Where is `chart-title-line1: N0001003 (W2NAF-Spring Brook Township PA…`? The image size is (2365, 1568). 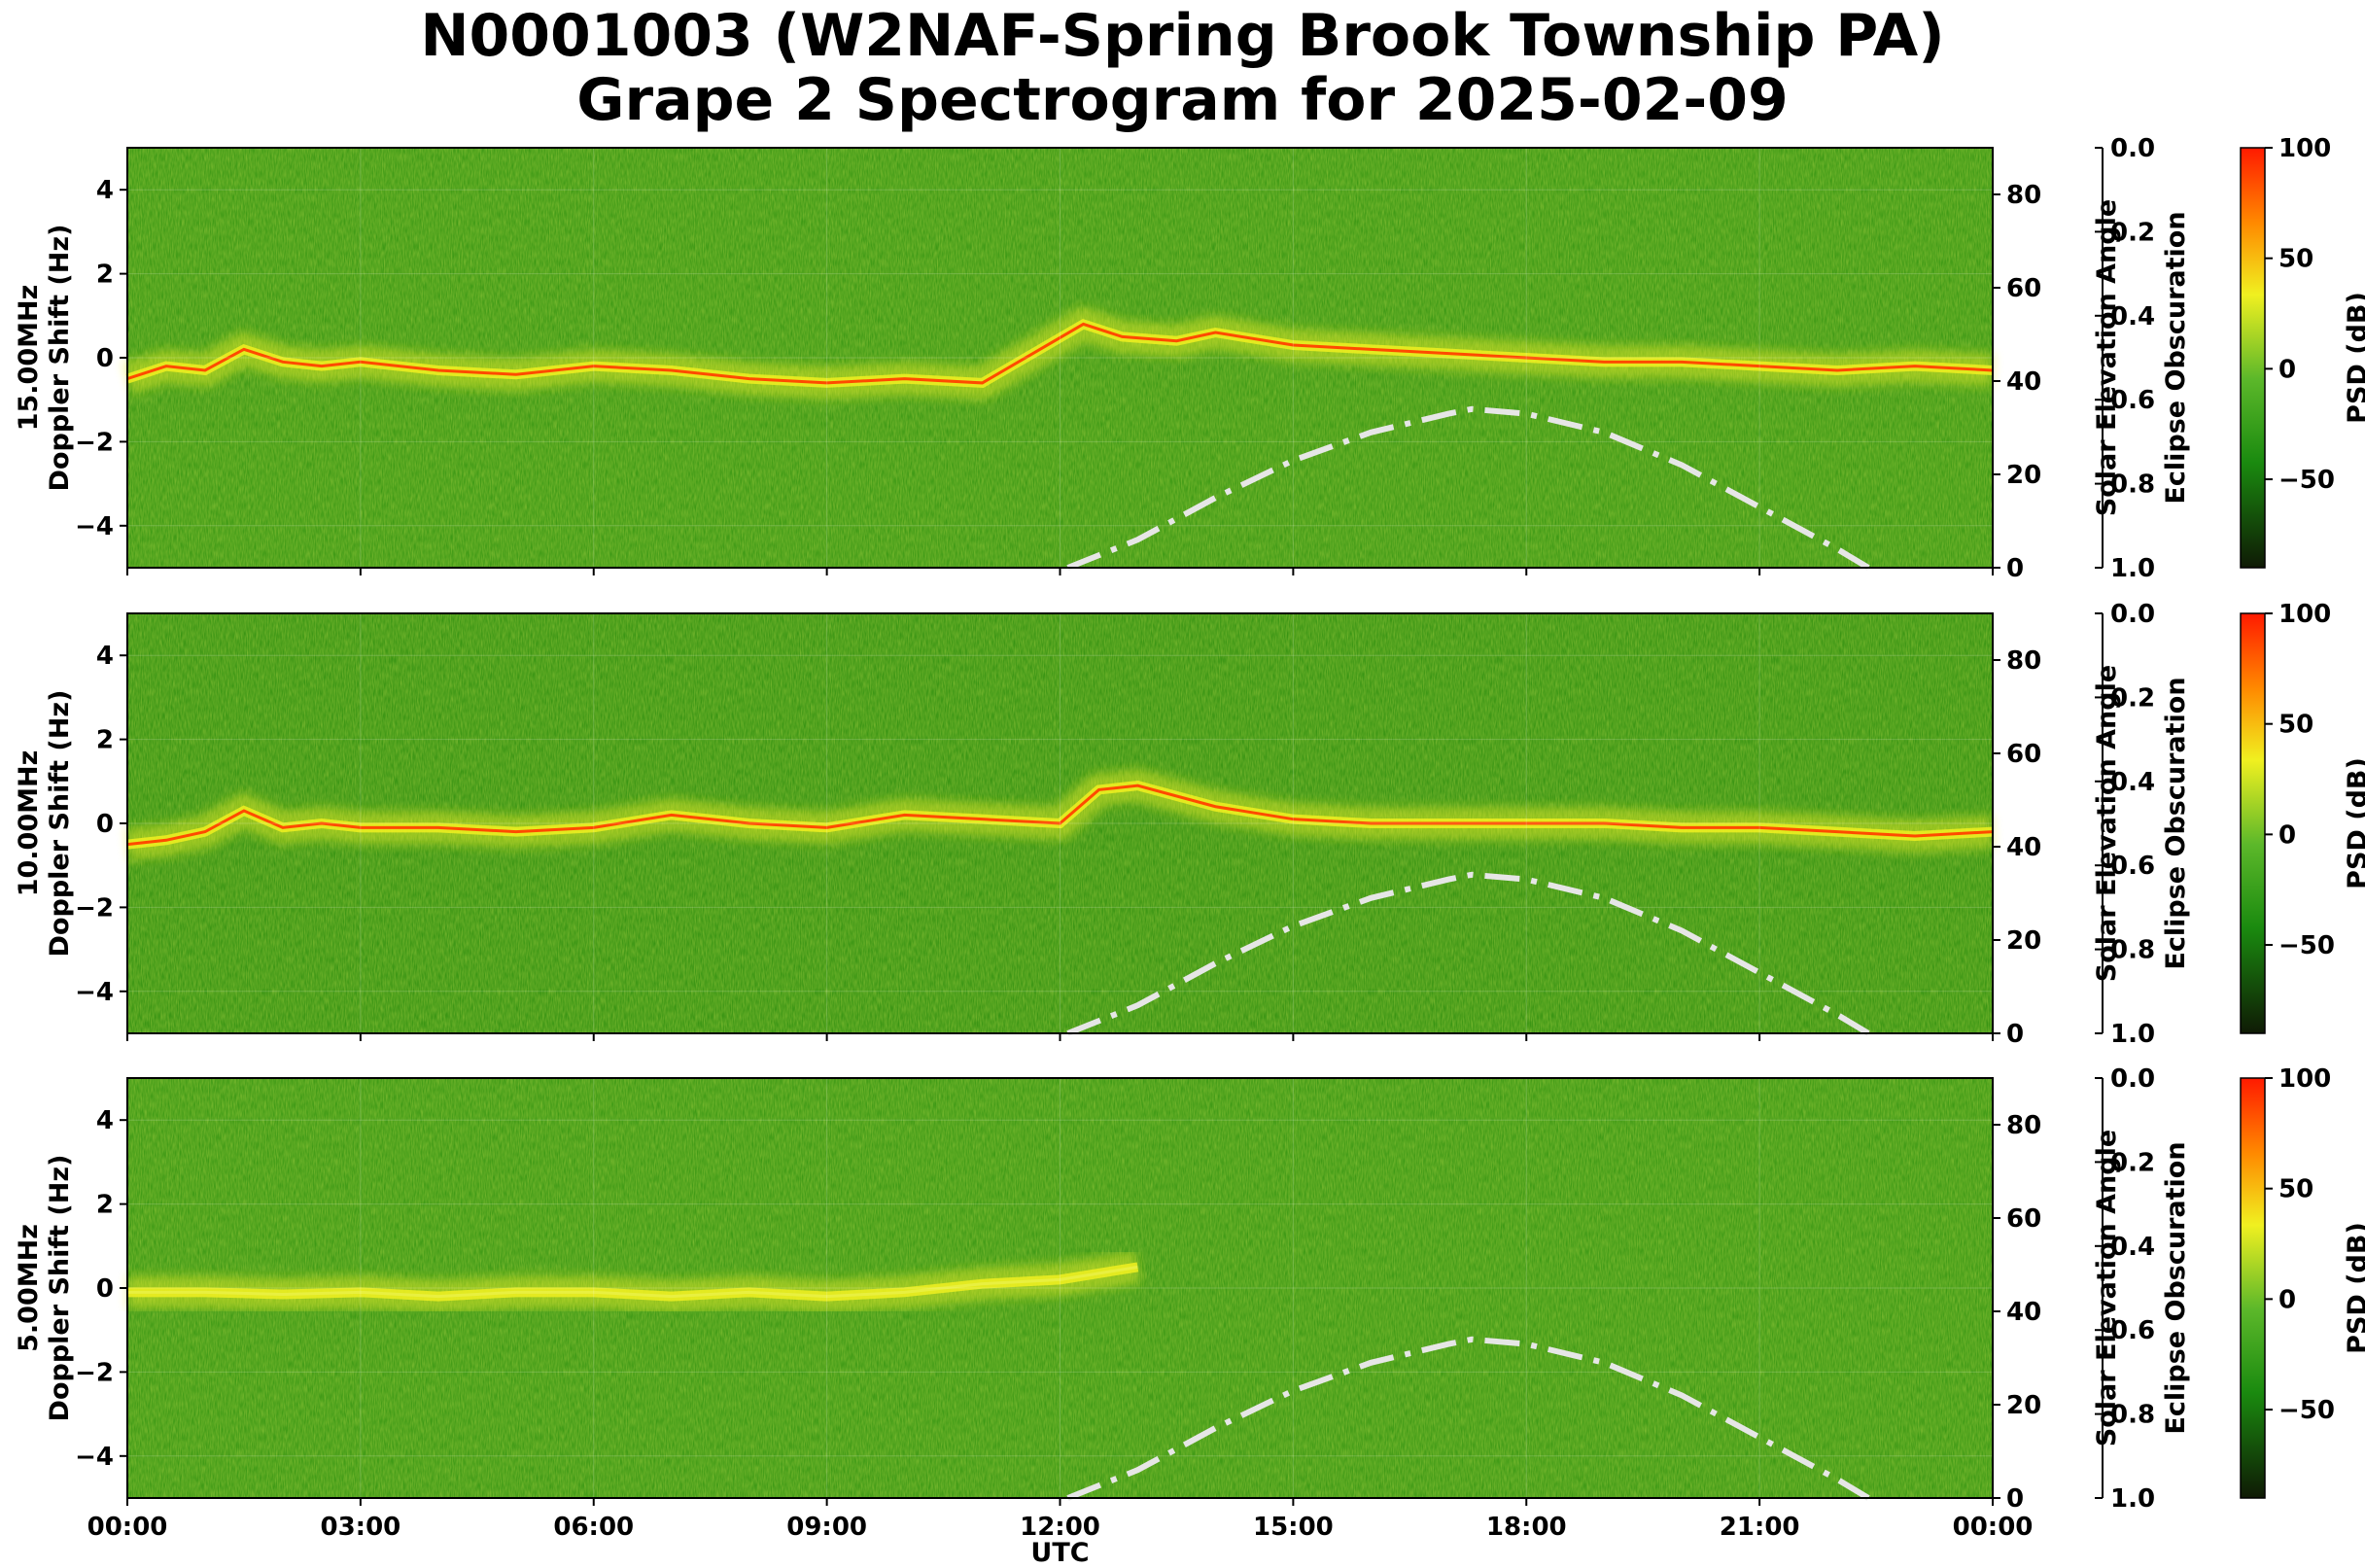
chart-title-line1: N0001003 (W2NAF-Spring Brook Township PA… is located at coordinates (1182, 36).